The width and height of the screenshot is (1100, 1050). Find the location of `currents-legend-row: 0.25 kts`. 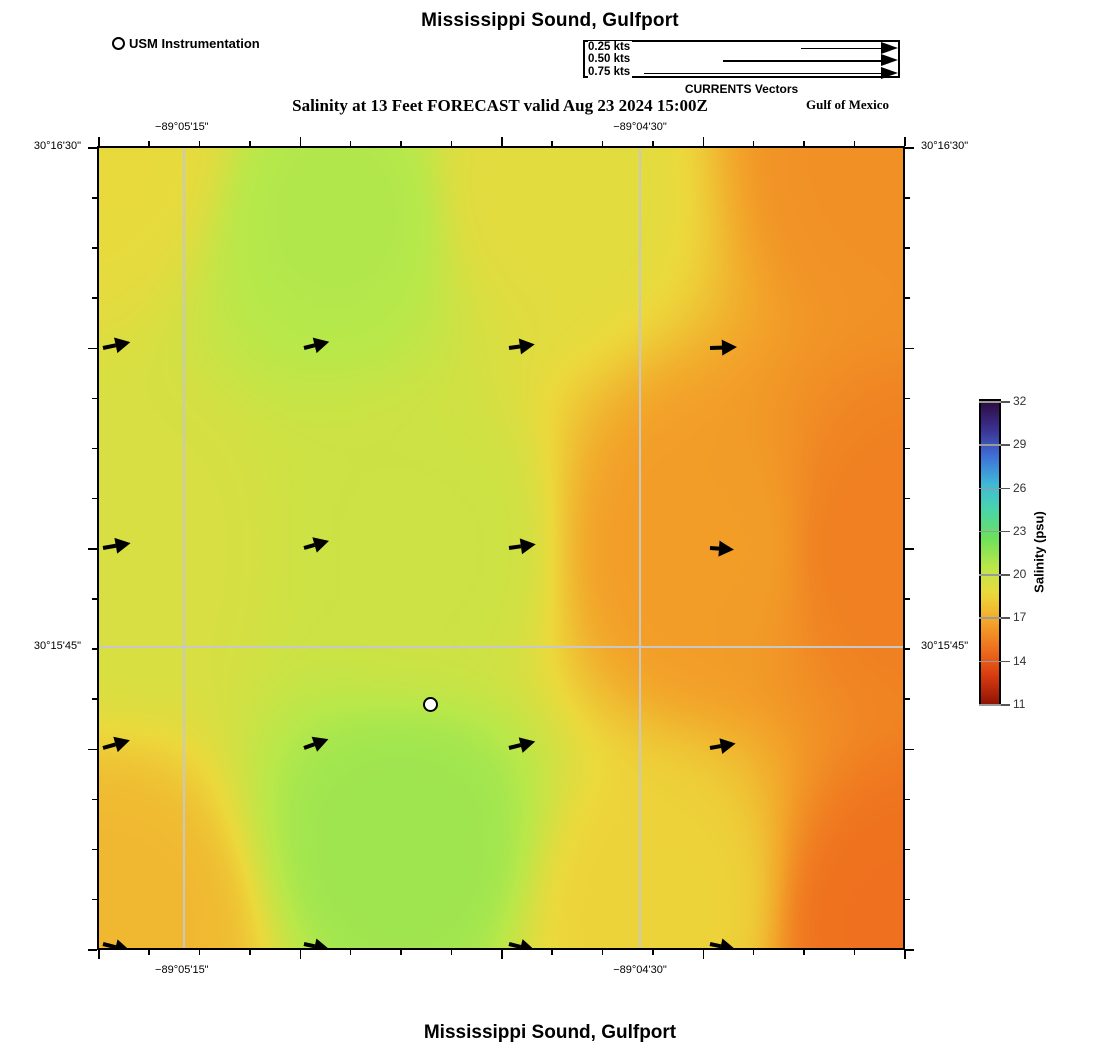

currents-legend-row: 0.25 kts is located at coordinates (741, 48).